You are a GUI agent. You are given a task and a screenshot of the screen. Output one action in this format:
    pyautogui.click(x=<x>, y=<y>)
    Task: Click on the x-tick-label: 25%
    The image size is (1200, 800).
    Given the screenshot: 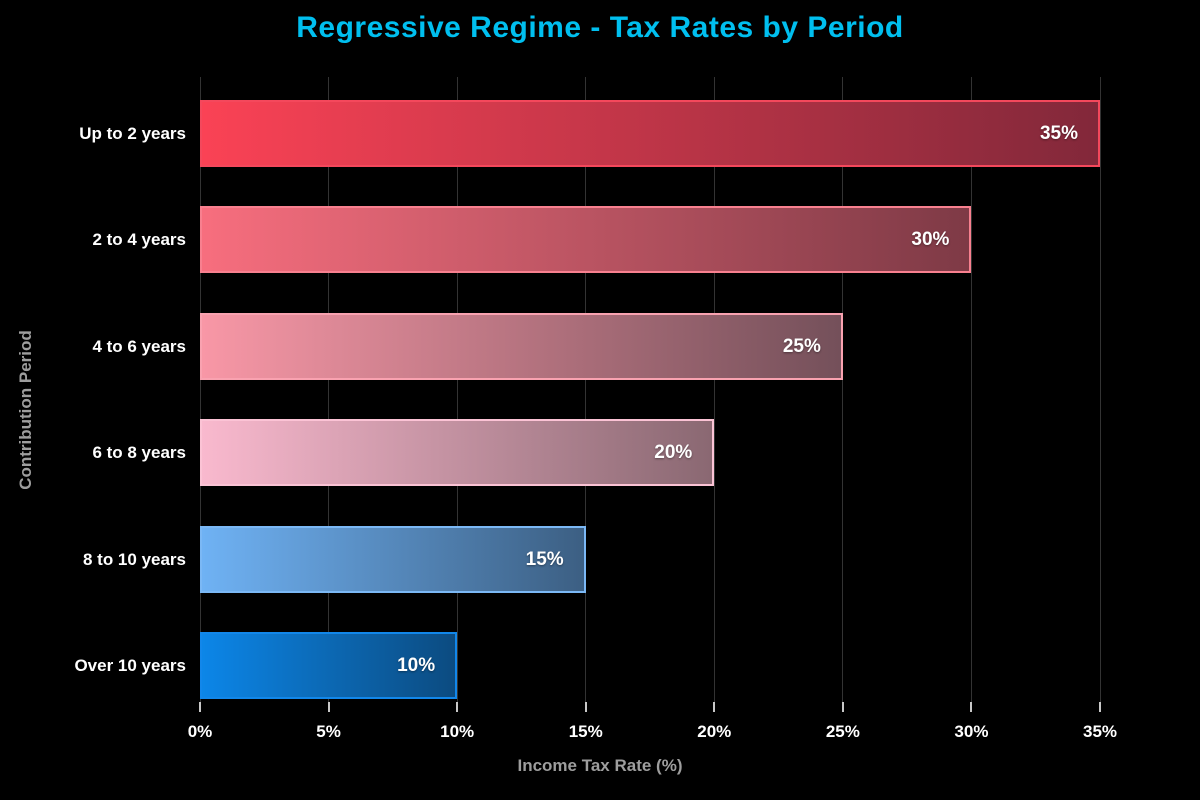 What is the action you would take?
    pyautogui.click(x=842, y=731)
    